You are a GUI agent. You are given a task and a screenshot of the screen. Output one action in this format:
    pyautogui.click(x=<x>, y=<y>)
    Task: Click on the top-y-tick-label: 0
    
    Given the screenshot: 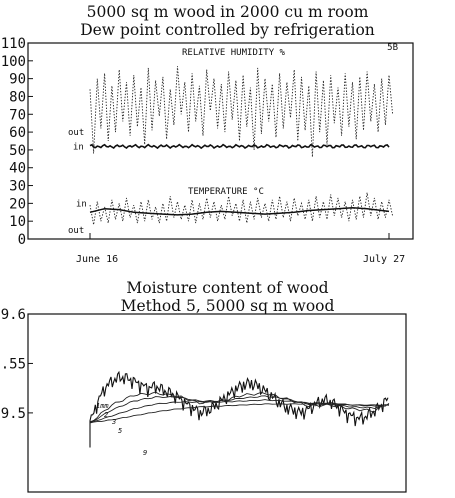 What is the action you would take?
    pyautogui.click(x=22, y=240)
    